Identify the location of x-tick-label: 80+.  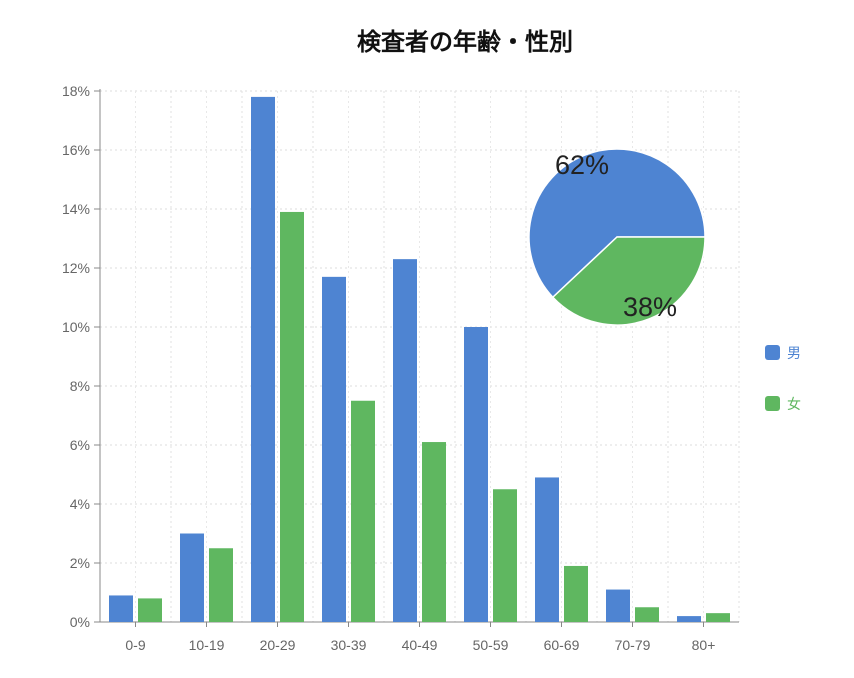
(704, 645).